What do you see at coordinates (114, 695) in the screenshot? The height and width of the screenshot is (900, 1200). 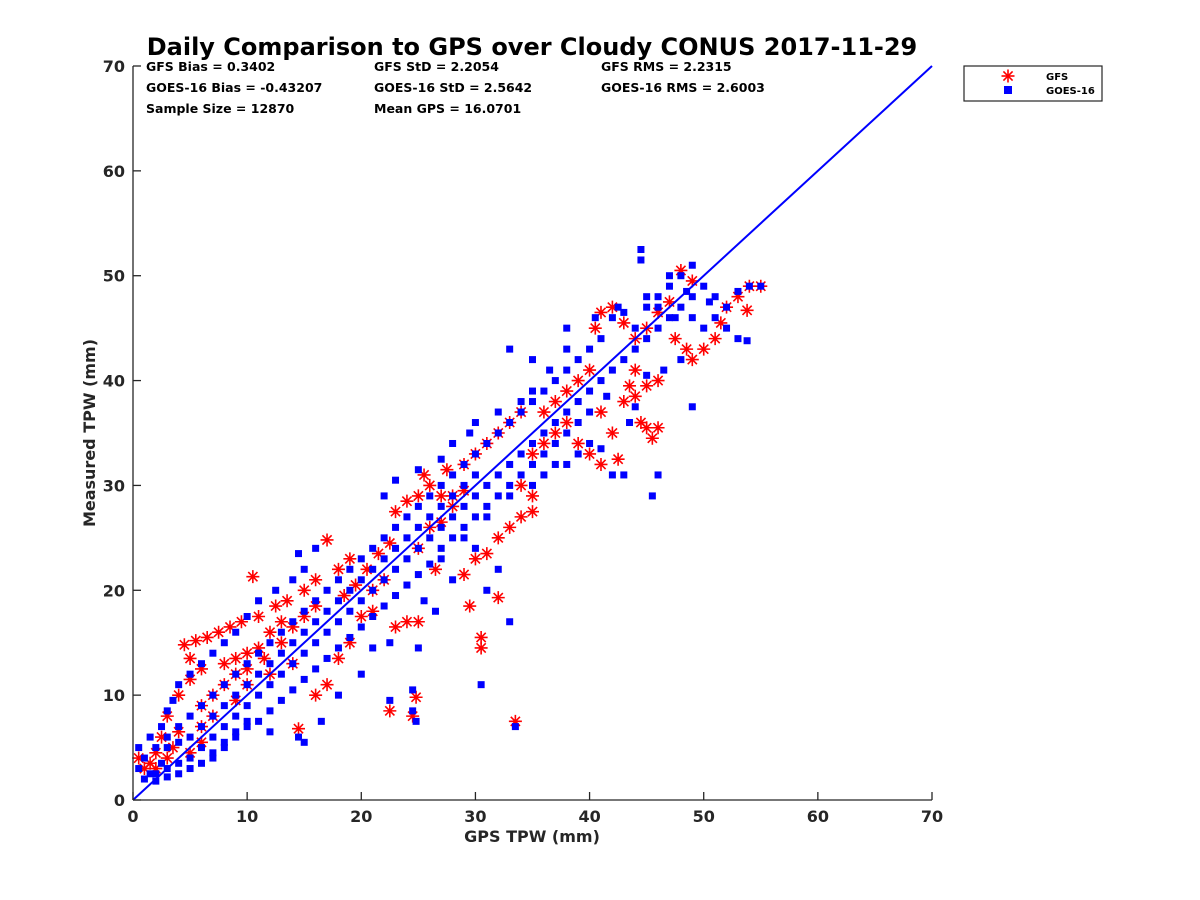 I see `y-tick-label: 10` at bounding box center [114, 695].